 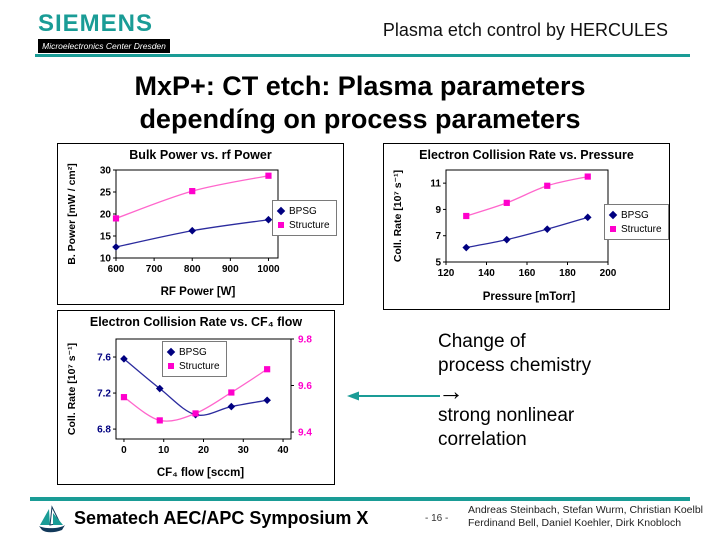 What do you see at coordinates (198, 292) in the screenshot?
I see `x-axis-label: RF Power [W]` at bounding box center [198, 292].